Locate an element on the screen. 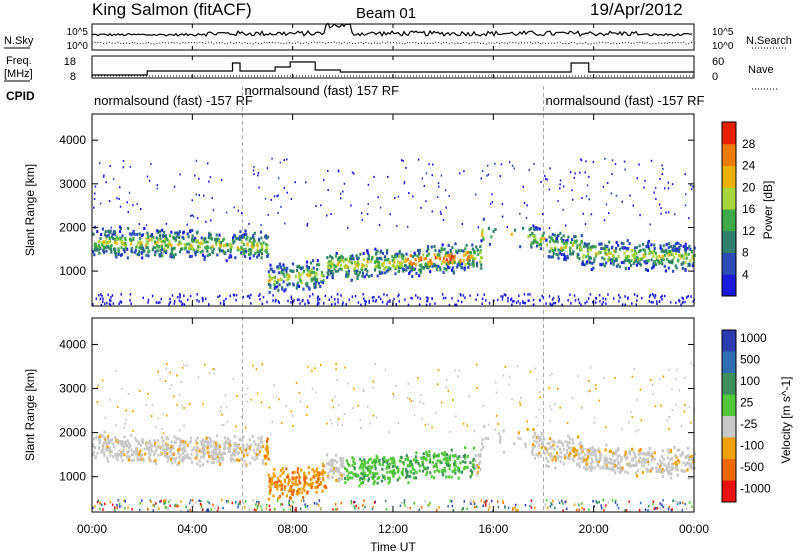 The image size is (800, 554). noise-left-bottom: 10^0 is located at coordinates (78, 46).